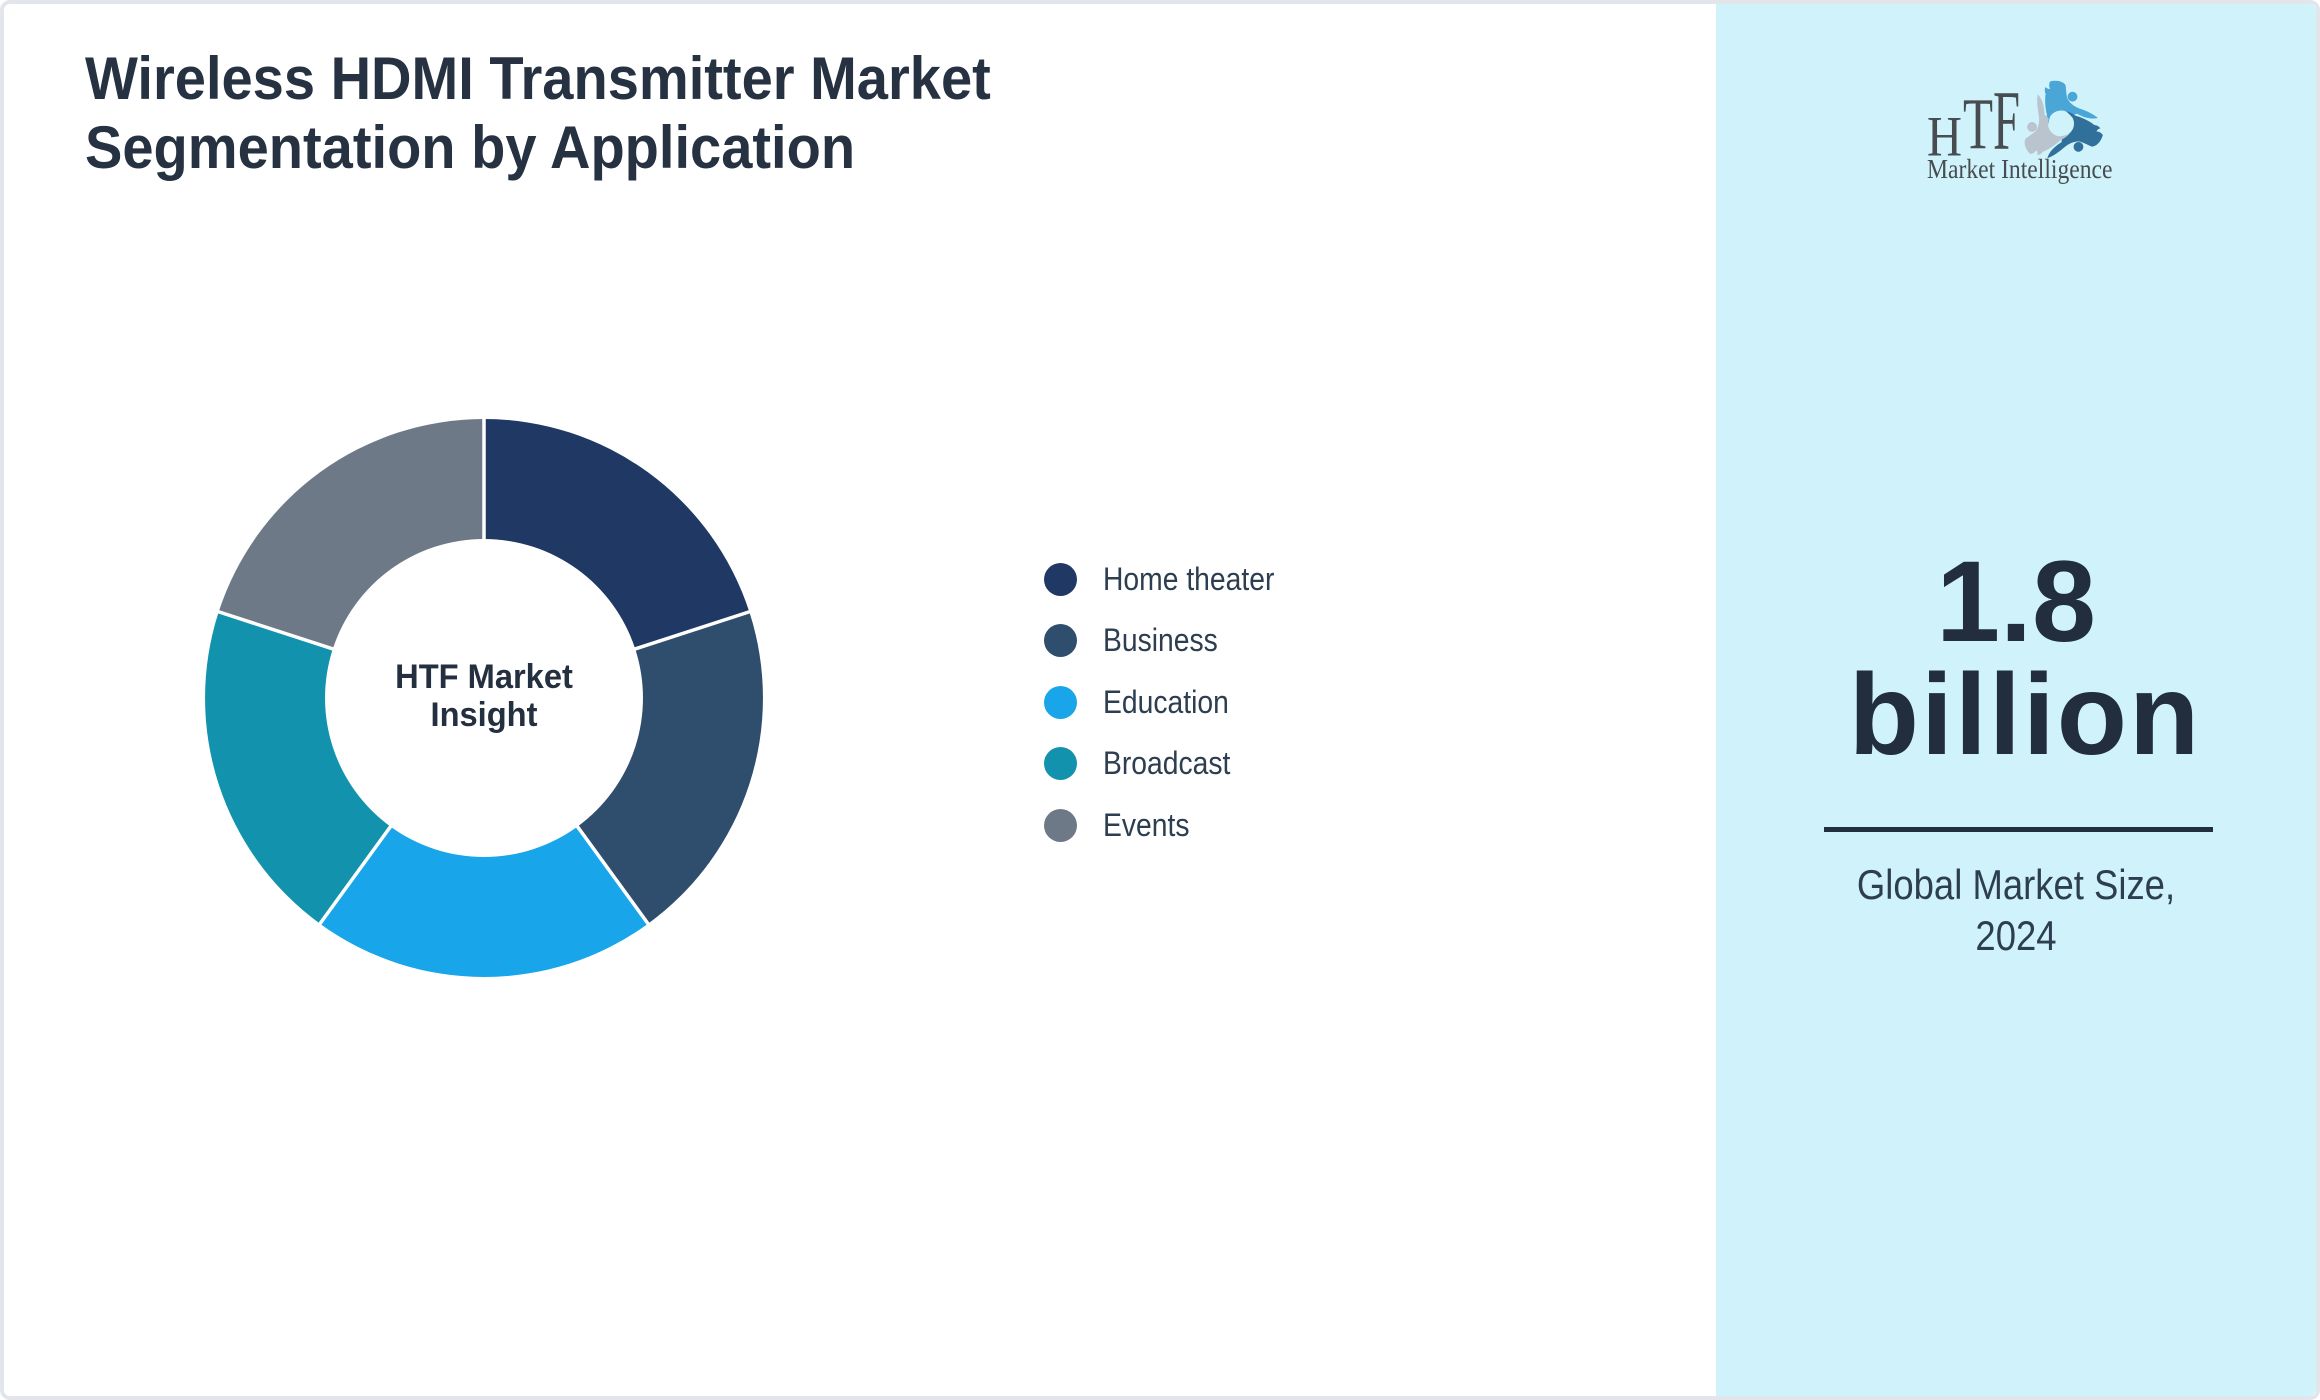 The height and width of the screenshot is (1400, 2320). What do you see at coordinates (1944, 136) in the screenshot?
I see `svg-text: H` at bounding box center [1944, 136].